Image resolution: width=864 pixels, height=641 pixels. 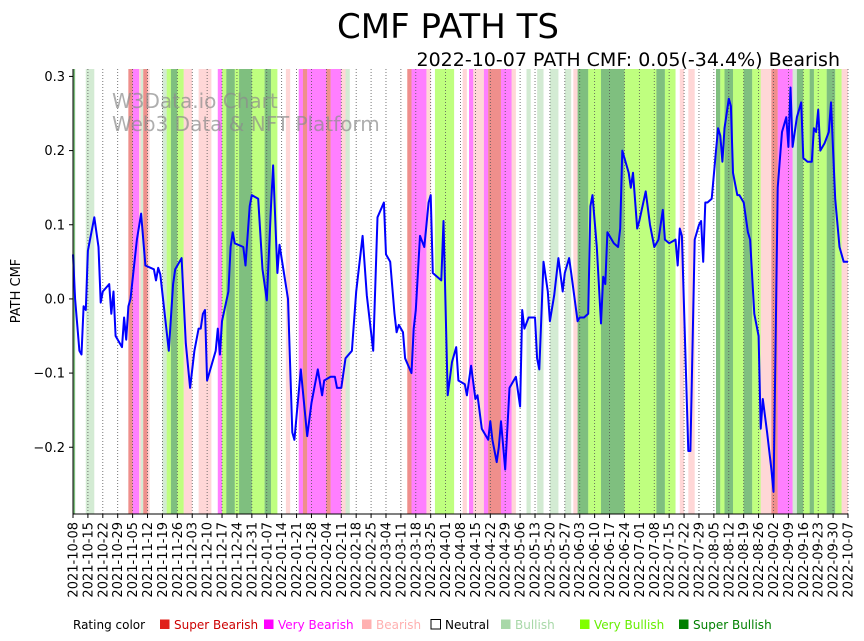 I want to click on legend-label: Very Bullish, so click(x=629, y=625).